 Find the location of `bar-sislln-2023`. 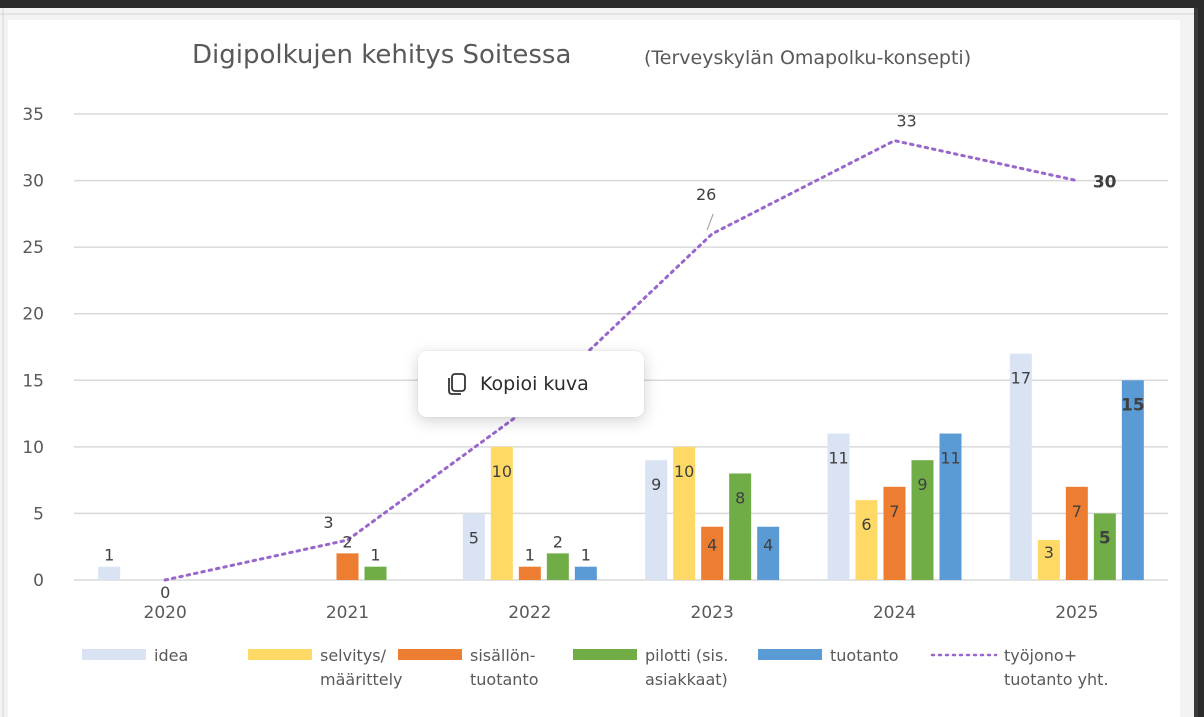

bar-sislln-2023 is located at coordinates (712, 553).